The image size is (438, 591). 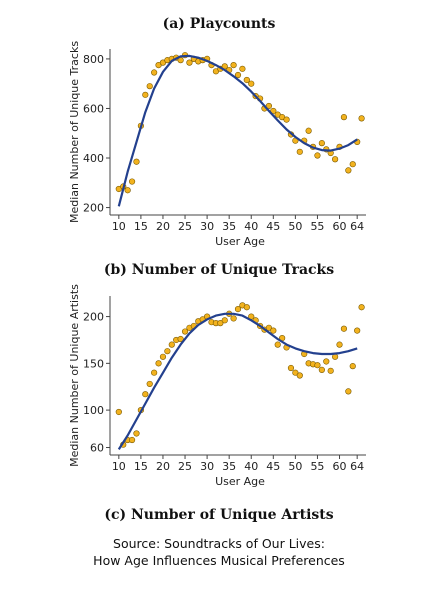 What do you see at coordinates (74, 375) in the screenshot?
I see `y-axis-label: Median Number of Unique Artists` at bounding box center [74, 375].